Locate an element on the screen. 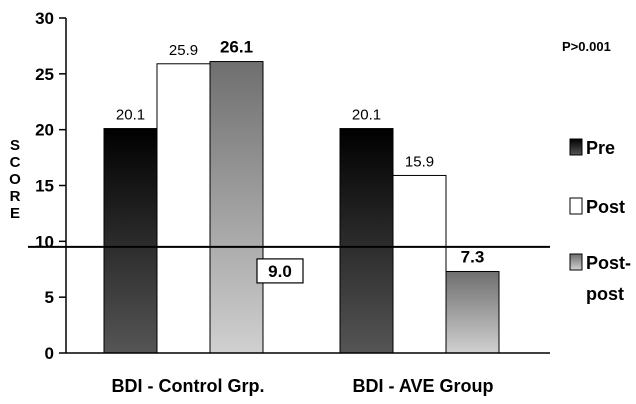 This screenshot has height=404, width=636. data-label-post-post-ave: 7.3 is located at coordinates (473, 256).